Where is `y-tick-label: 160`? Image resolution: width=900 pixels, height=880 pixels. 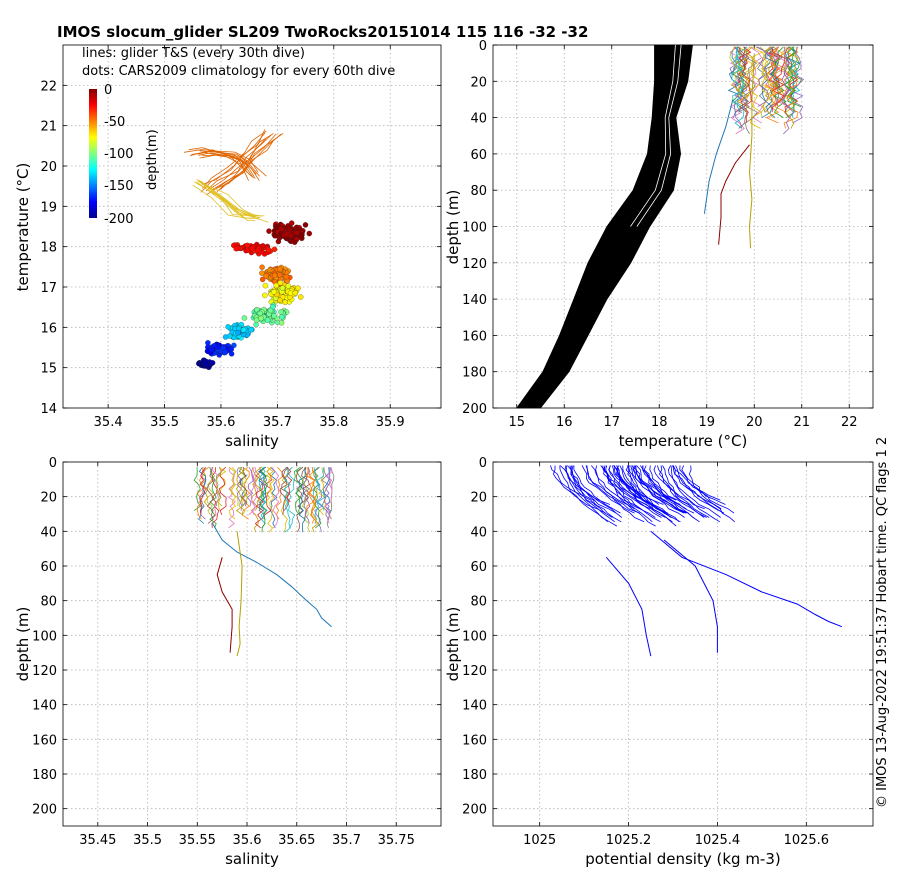
y-tick-label: 160 is located at coordinates (474, 336).